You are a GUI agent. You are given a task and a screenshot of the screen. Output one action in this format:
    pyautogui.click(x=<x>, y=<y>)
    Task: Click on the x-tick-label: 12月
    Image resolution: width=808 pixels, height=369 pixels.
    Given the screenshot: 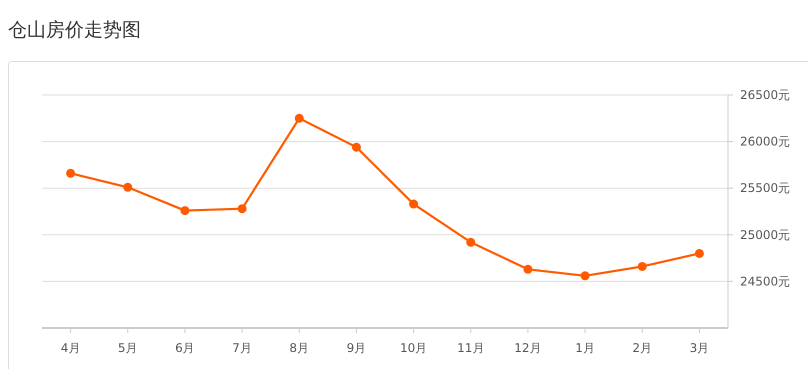 What is the action you would take?
    pyautogui.click(x=528, y=348)
    